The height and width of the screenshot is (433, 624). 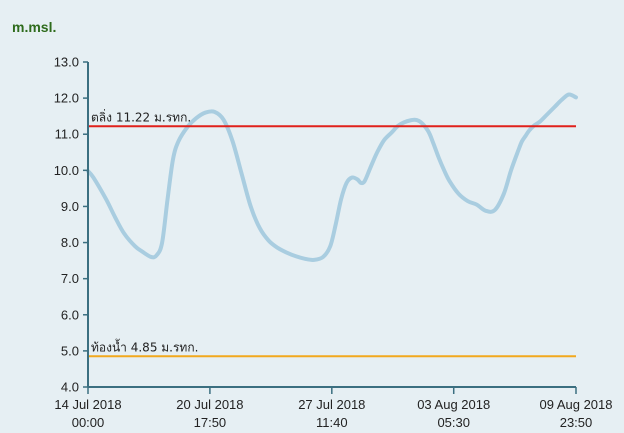 I want to click on x-tick-time-label: 17:50, so click(x=210, y=422).